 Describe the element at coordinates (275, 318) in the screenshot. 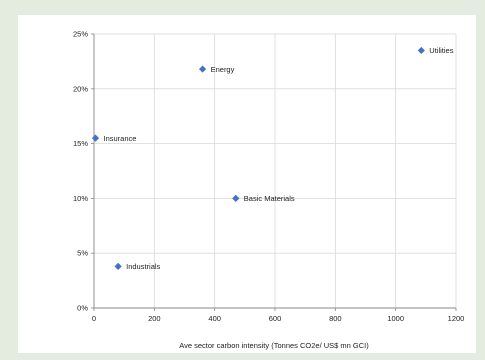

I see `x-tick-label: 600` at that location.